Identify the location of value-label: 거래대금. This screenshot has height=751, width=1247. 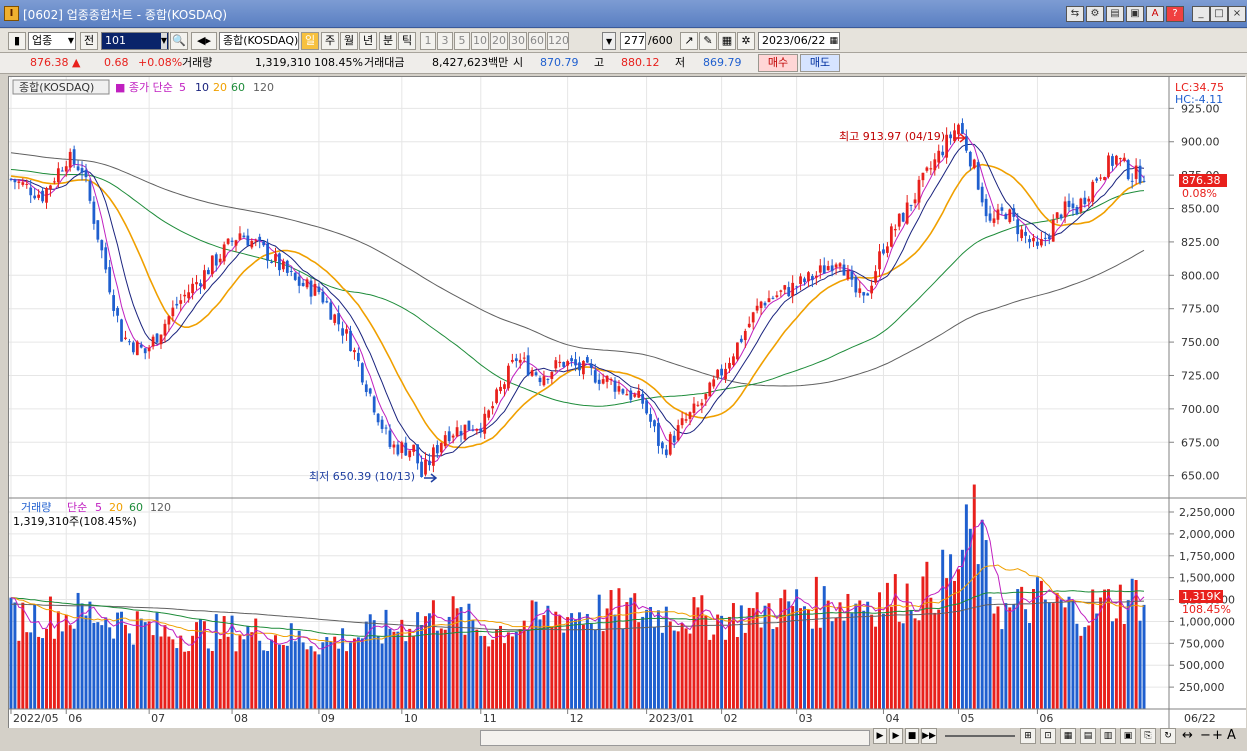
(384, 62).